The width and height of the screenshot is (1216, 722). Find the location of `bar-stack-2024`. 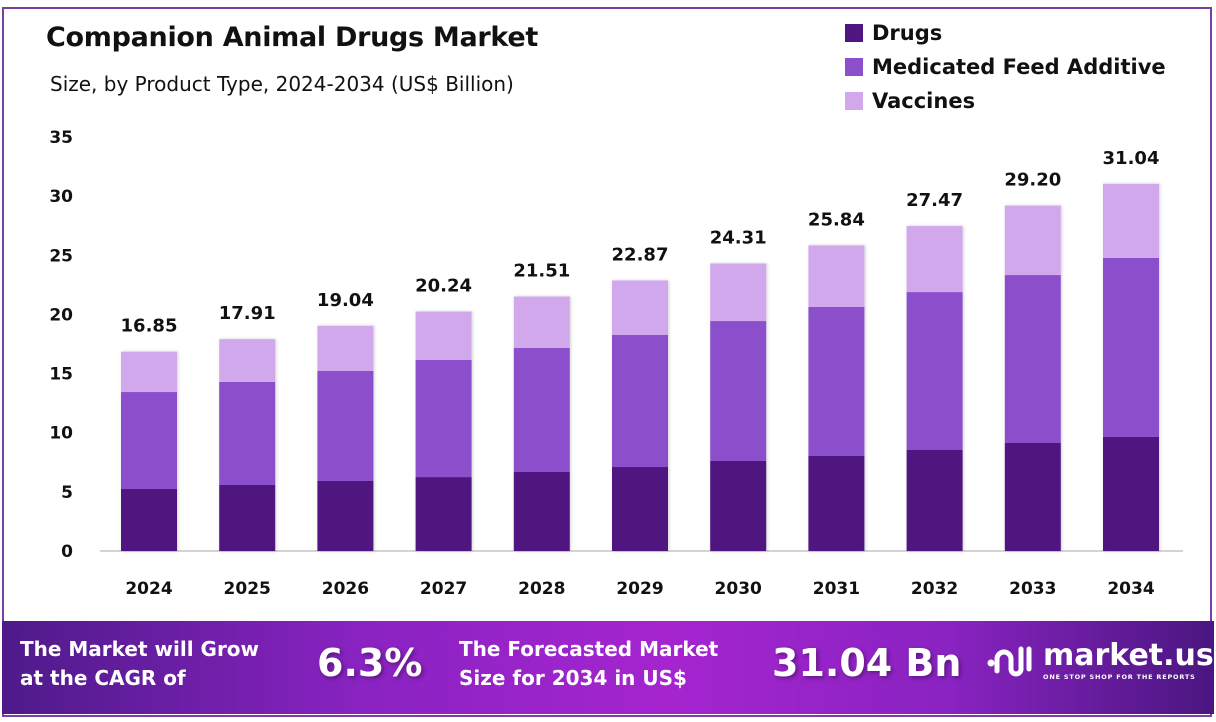

bar-stack-2024 is located at coordinates (149, 451).